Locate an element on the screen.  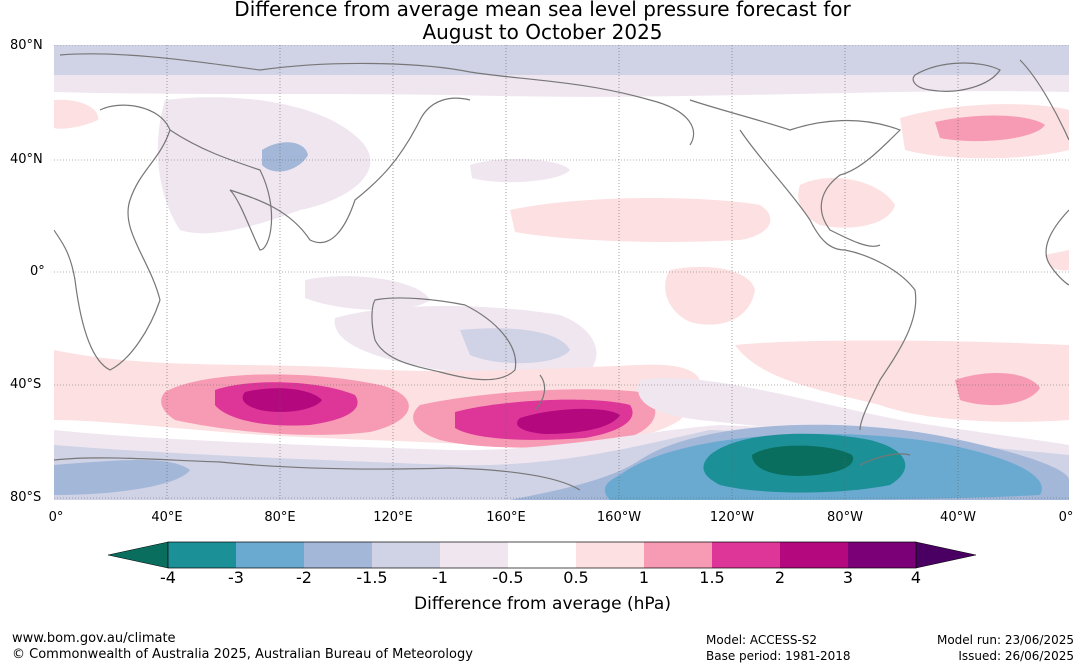
maritime-weak-low is located at coordinates (367, 293).